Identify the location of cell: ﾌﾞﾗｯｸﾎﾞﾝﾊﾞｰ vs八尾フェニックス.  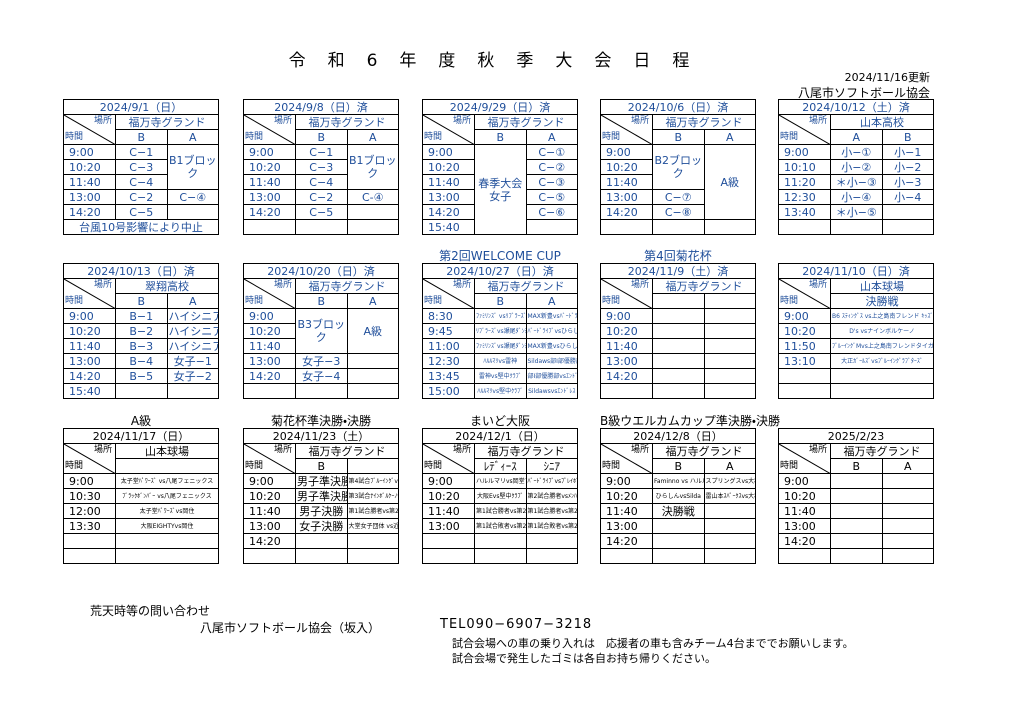
(167, 496).